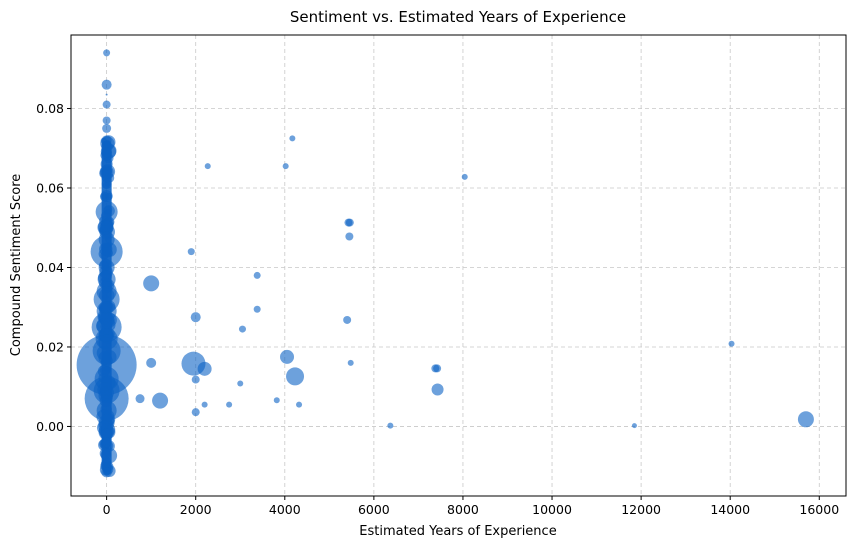 The height and width of the screenshot is (547, 855). I want to click on x-tick-label: 14000, so click(730, 509).